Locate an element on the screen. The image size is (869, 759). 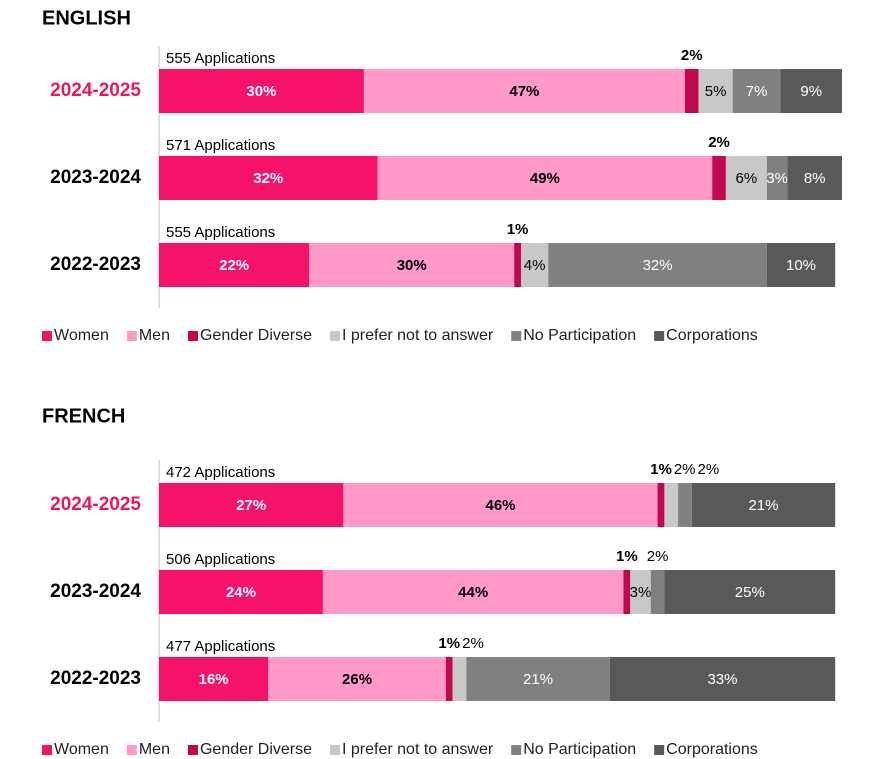
data-label: 24% is located at coordinates (241, 592).